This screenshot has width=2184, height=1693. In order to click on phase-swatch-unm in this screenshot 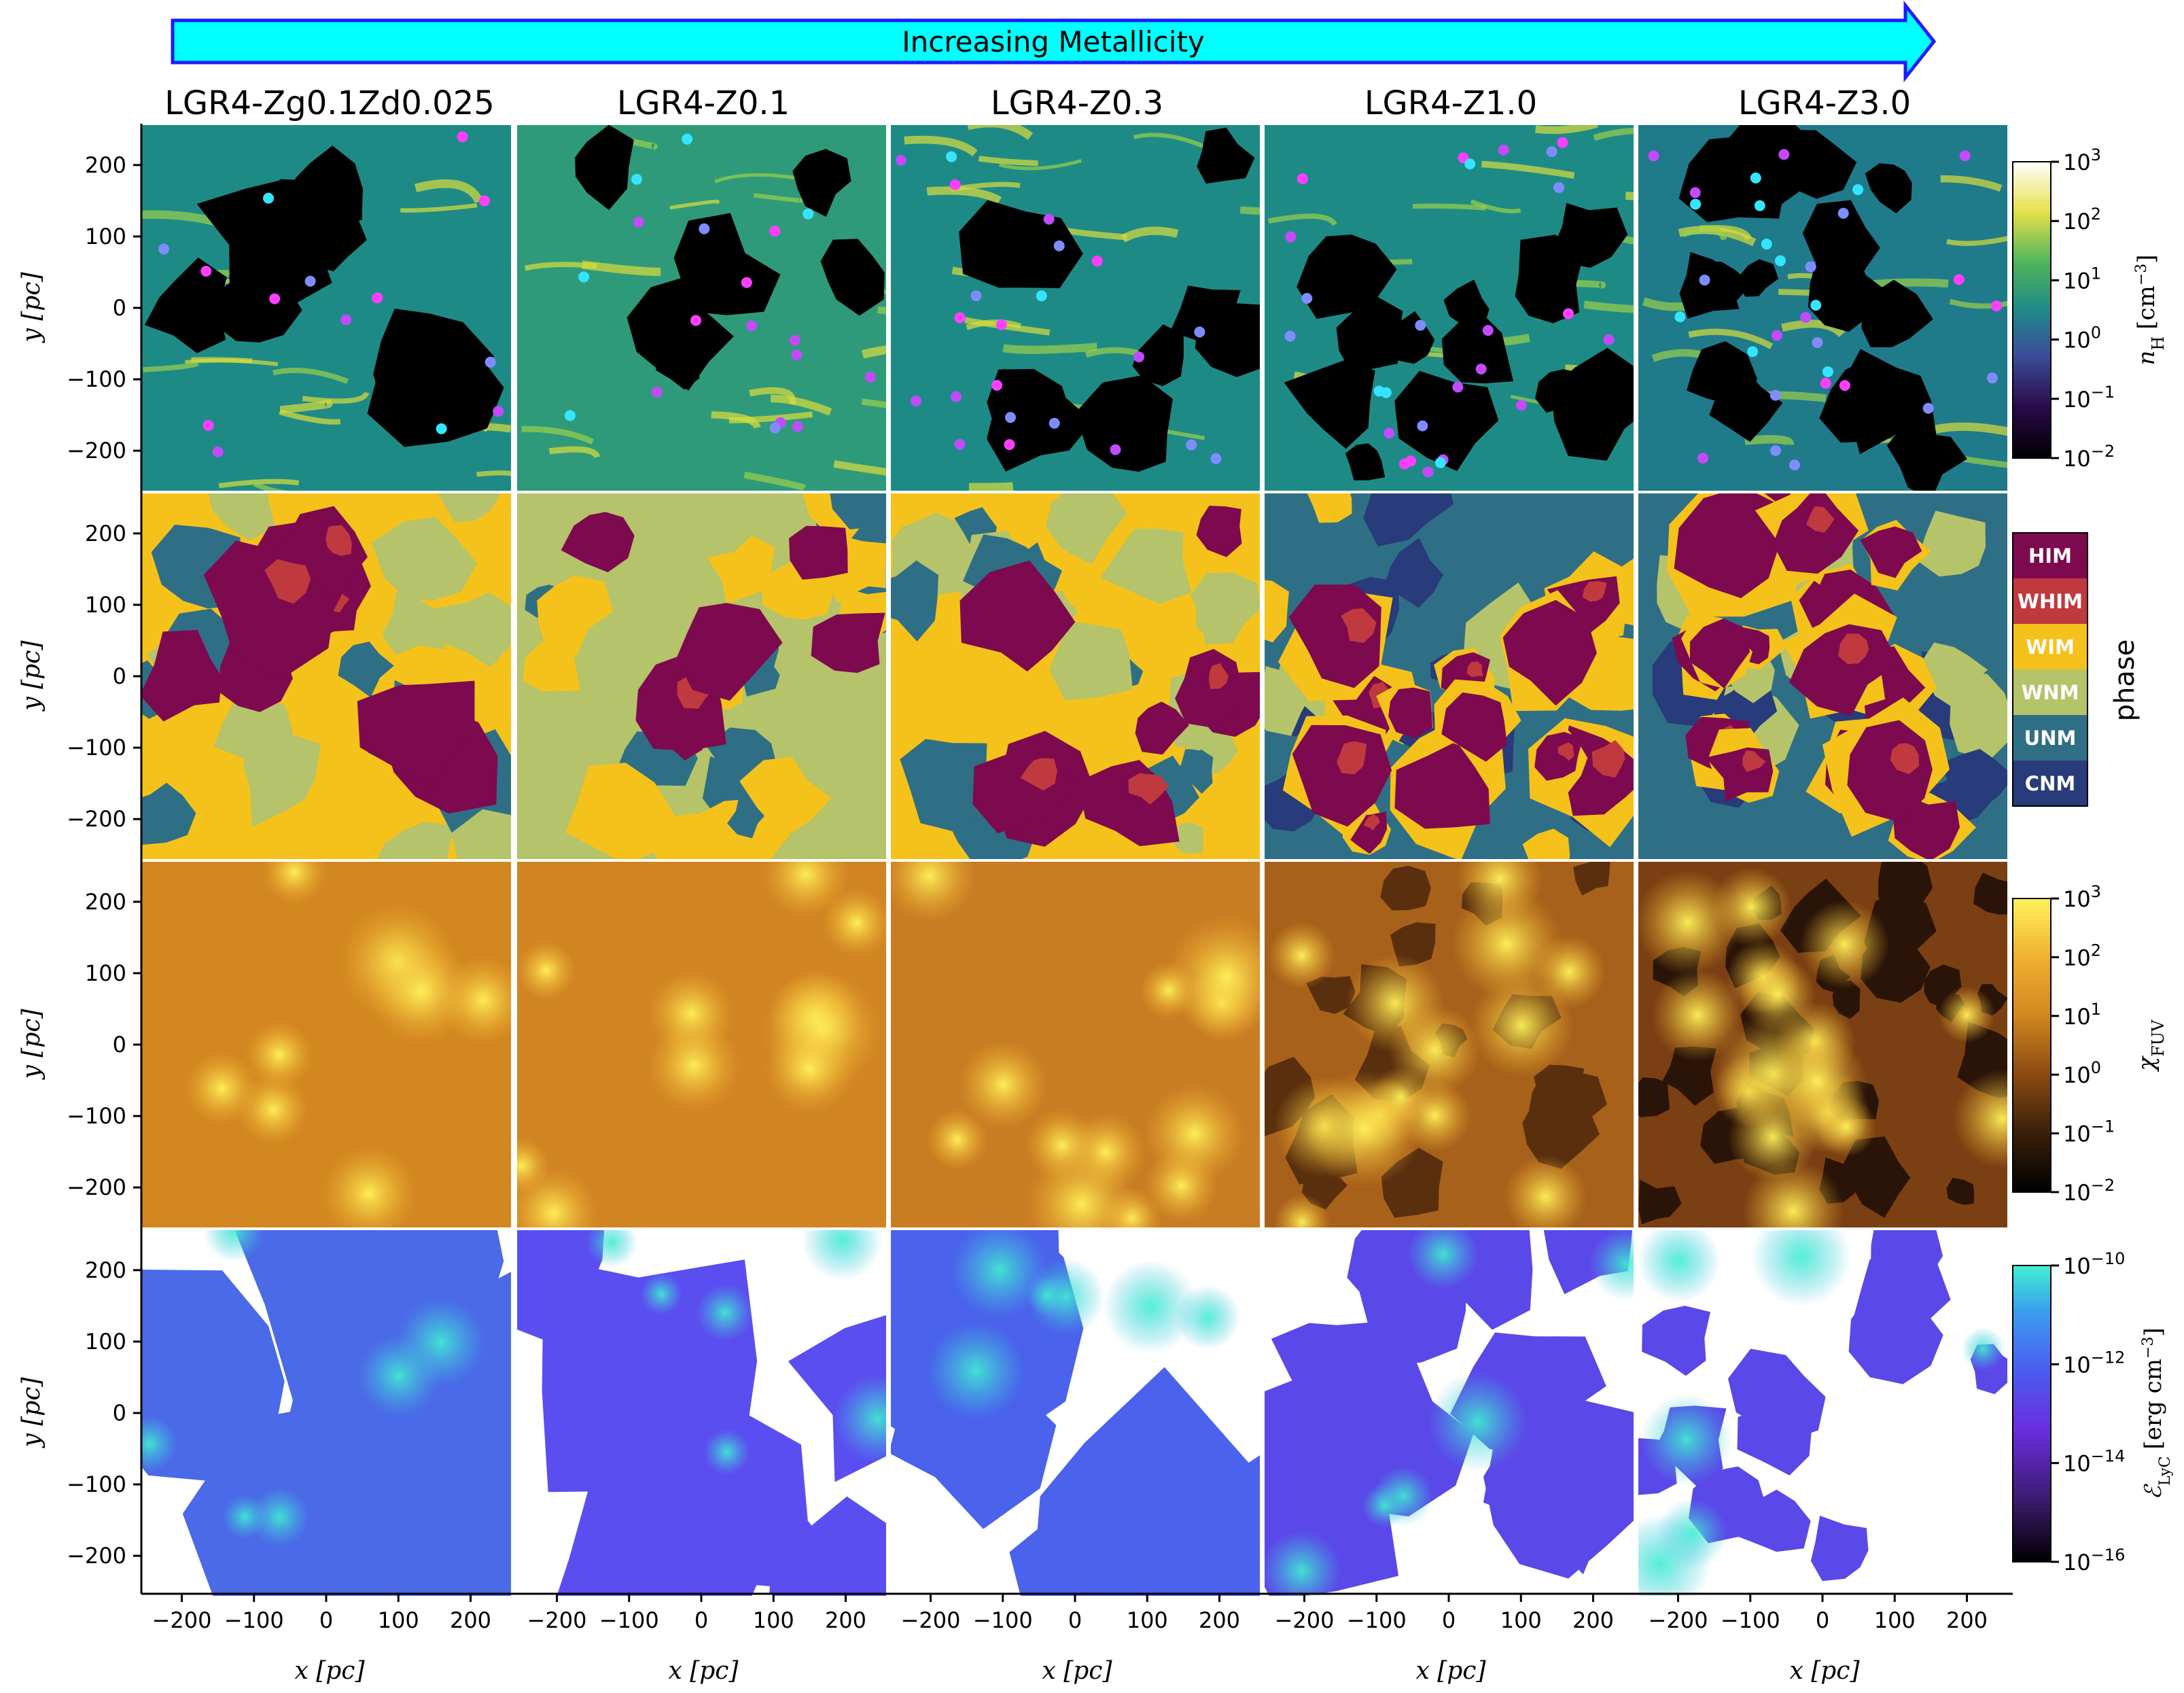, I will do `click(2050, 738)`.